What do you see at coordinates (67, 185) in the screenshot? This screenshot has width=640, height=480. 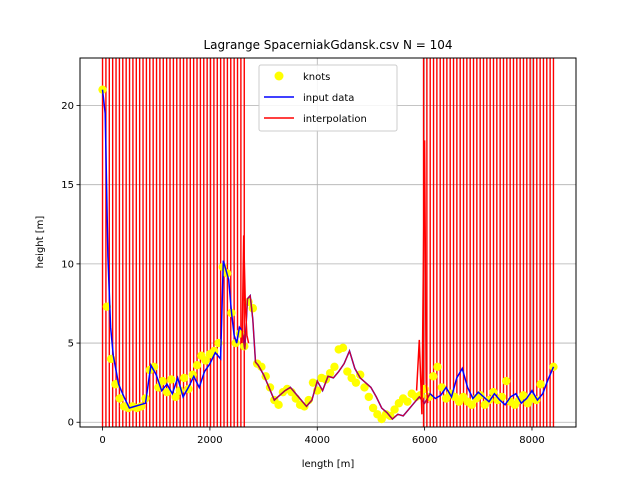 I see `y-tick-label: 15` at bounding box center [67, 185].